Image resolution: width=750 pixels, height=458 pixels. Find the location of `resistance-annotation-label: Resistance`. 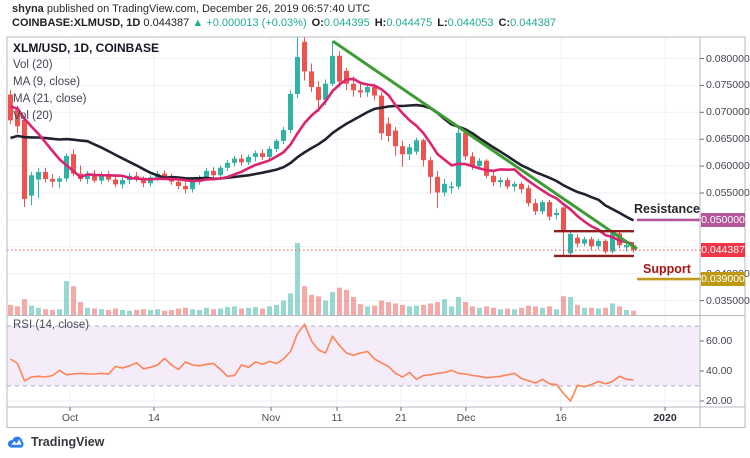

resistance-annotation-label: Resistance is located at coordinates (666, 209).